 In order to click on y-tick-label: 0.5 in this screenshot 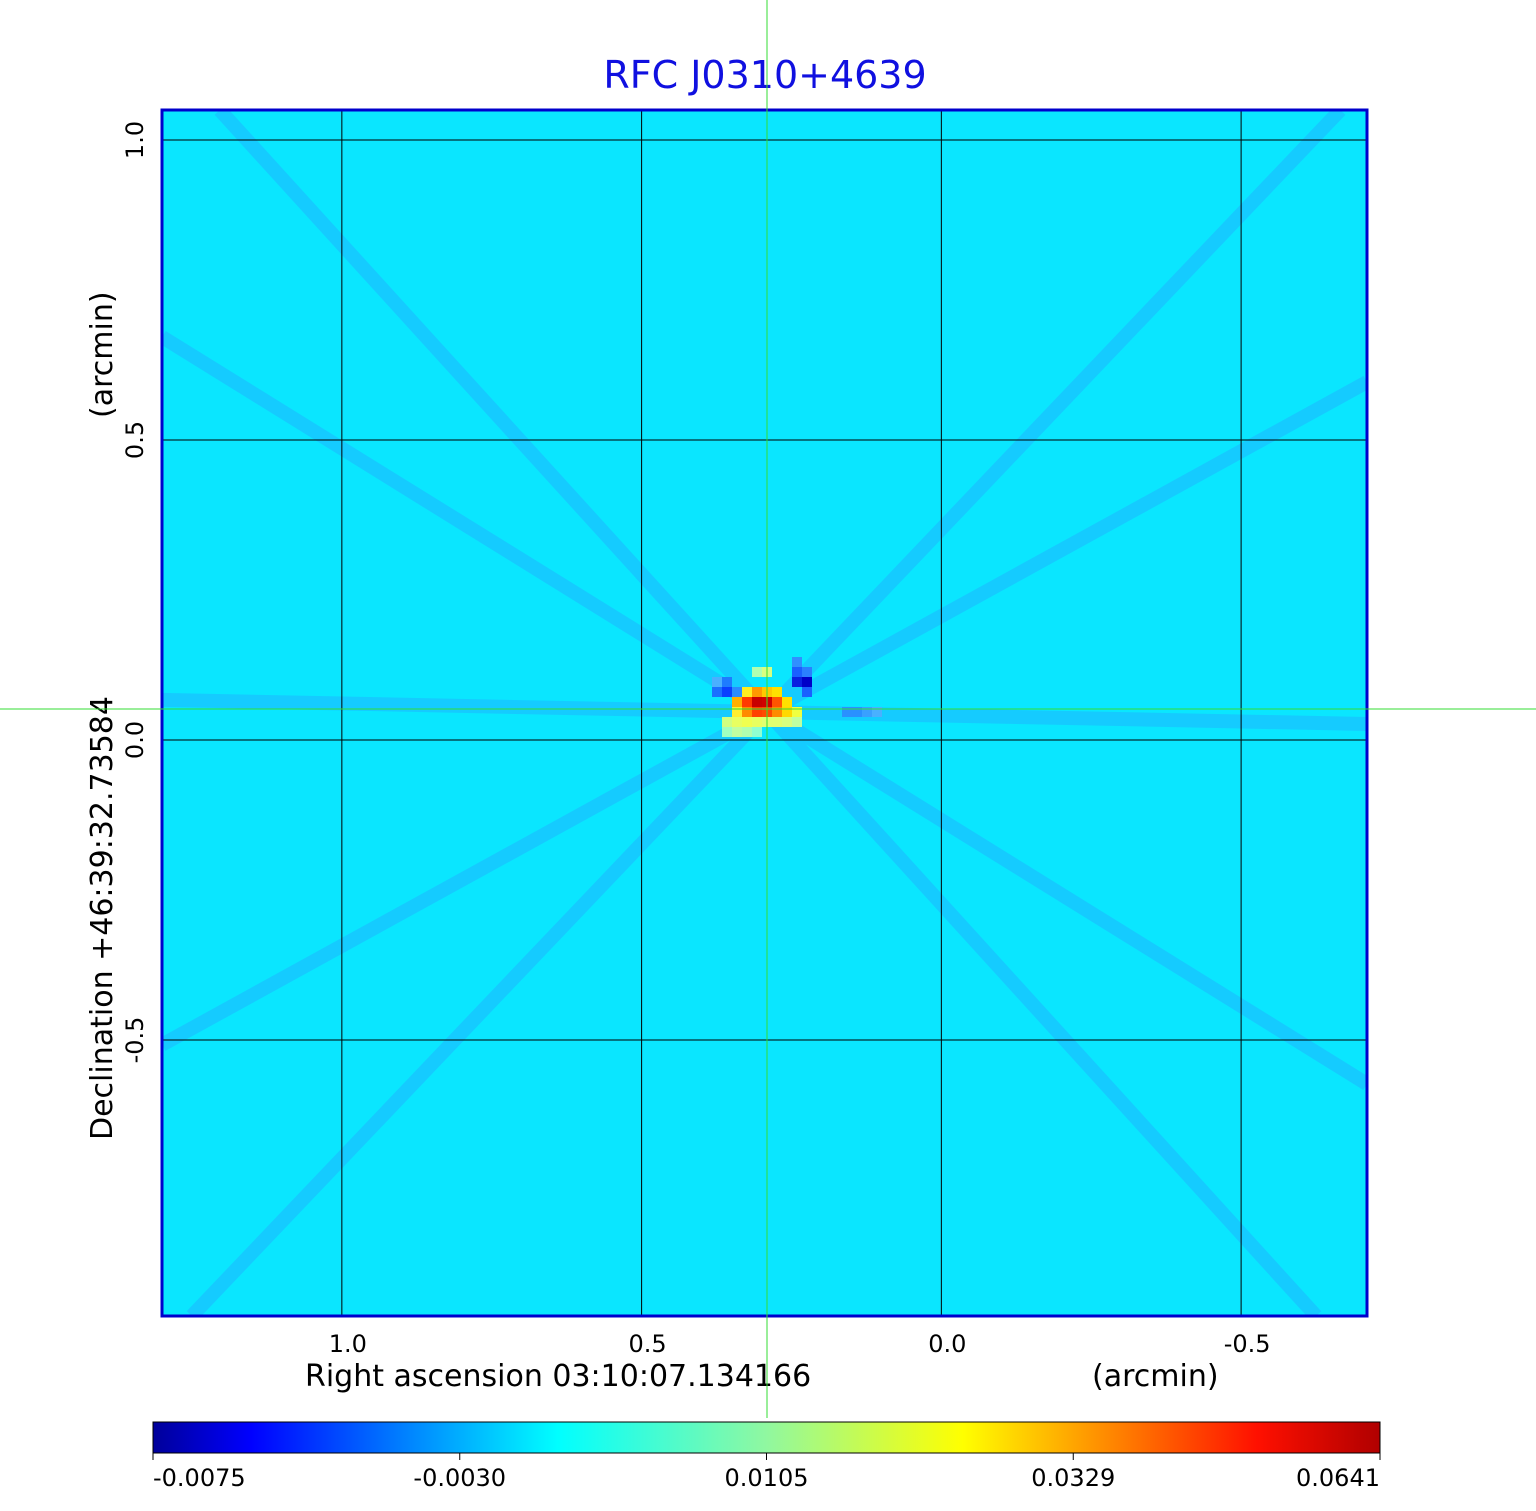, I will do `click(135, 440)`.